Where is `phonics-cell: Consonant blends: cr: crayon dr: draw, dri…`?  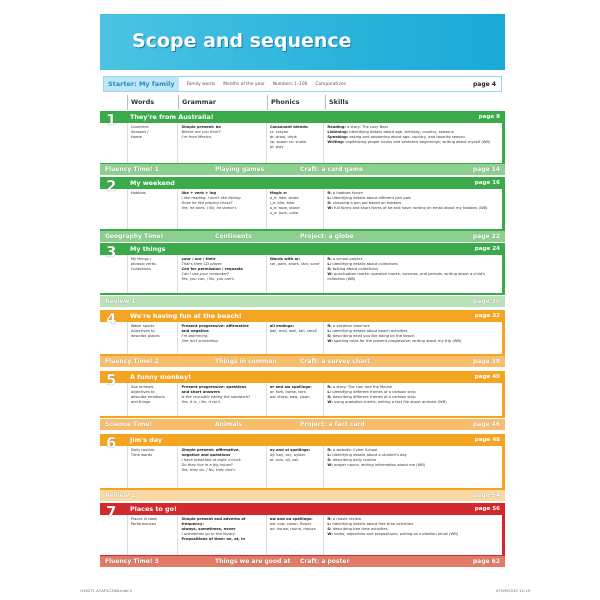 phonics-cell: Consonant blends: cr: crayon dr: draw, dri… is located at coordinates (294, 143).